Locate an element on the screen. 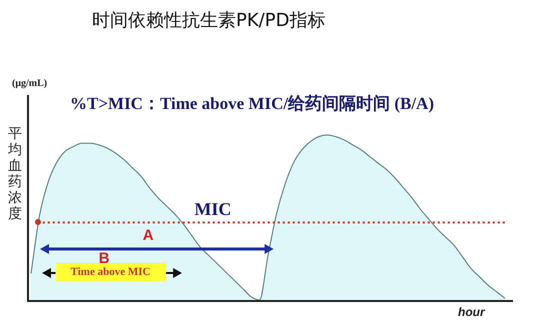 This screenshot has height=325, width=543. chart-subtitle: %T>MIC：Time above MIC/给药间隔时间 (B/A) is located at coordinates (252, 104).